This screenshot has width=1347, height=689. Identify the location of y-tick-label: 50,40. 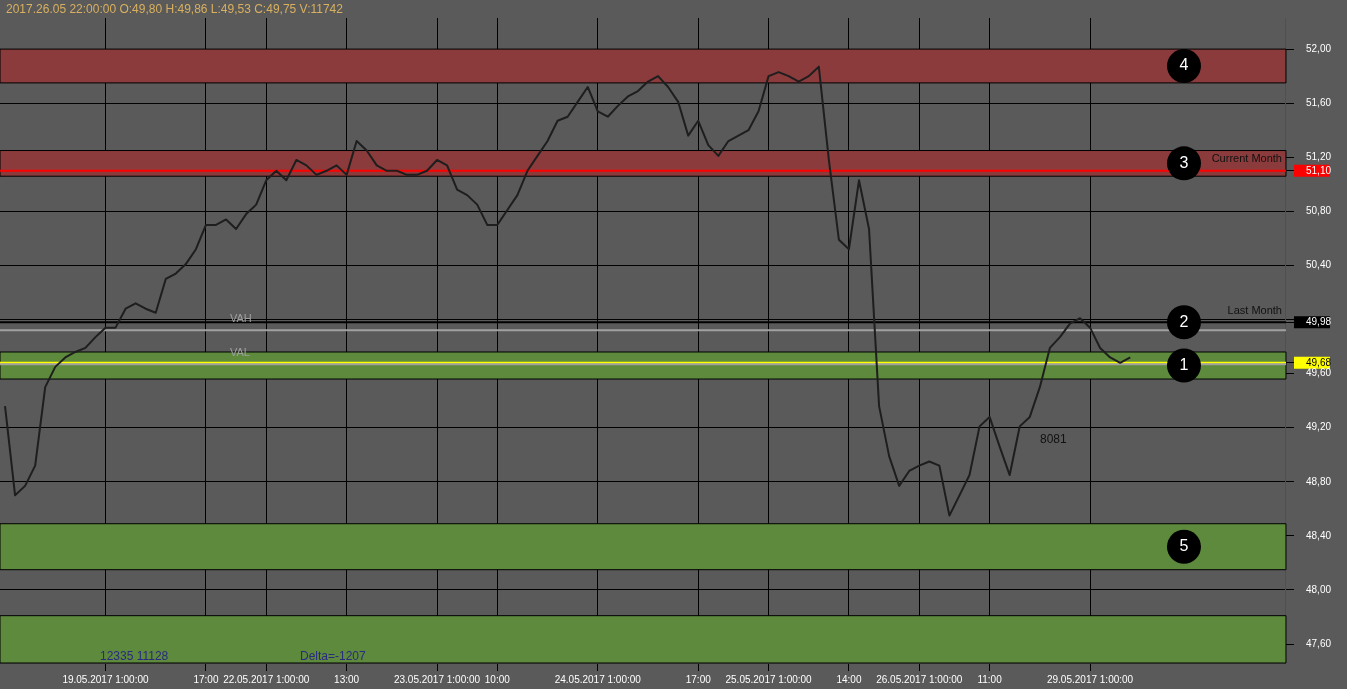
(1318, 265).